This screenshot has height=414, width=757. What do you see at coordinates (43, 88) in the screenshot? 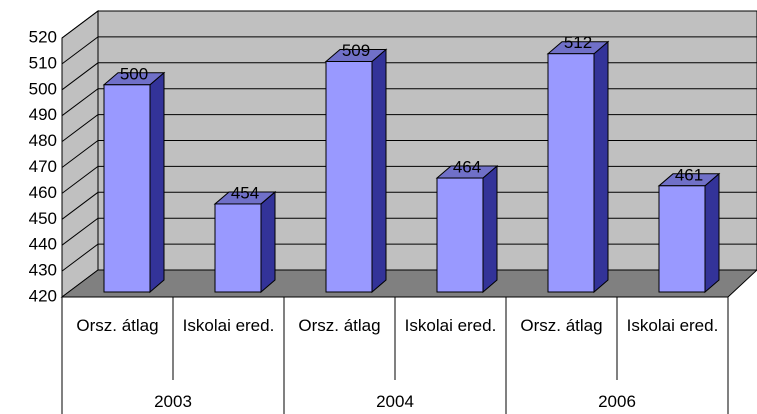
I see `y-tick-label: 500` at bounding box center [43, 88].